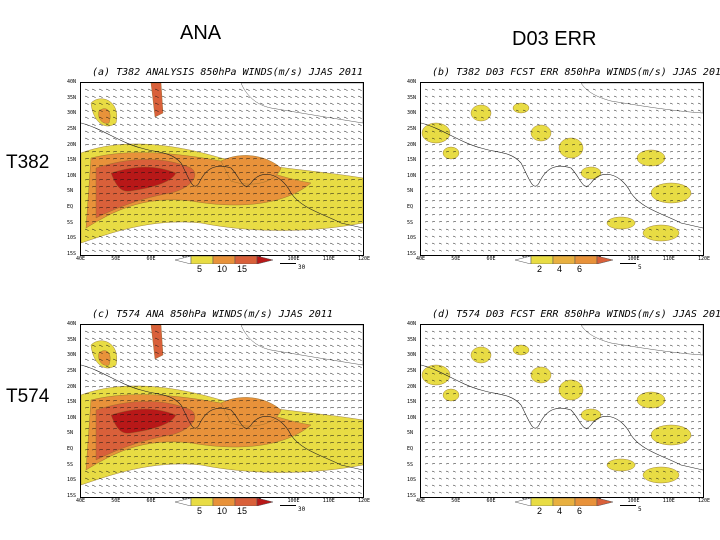  I want to click on colorbar-tick-label: 2, so click(540, 511).